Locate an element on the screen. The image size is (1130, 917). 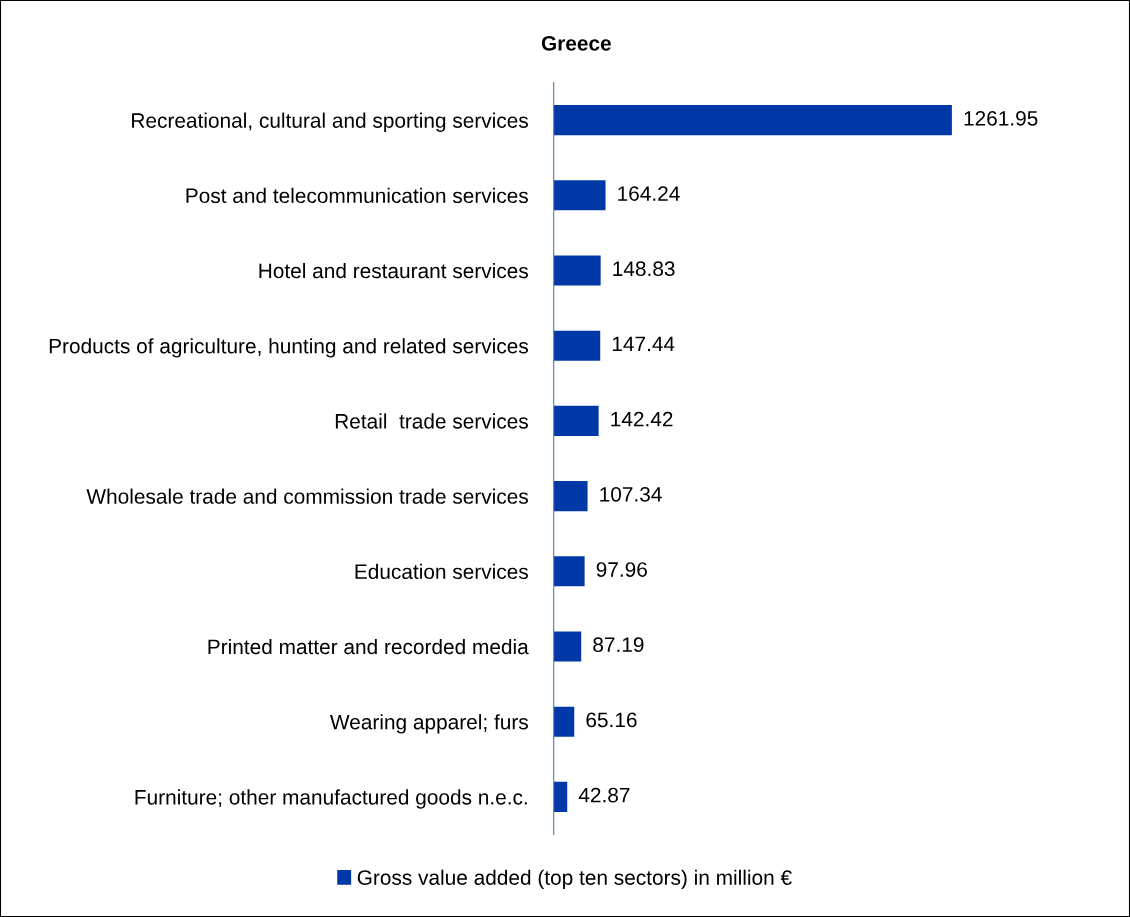
chart-title: Greece is located at coordinates (576, 43).